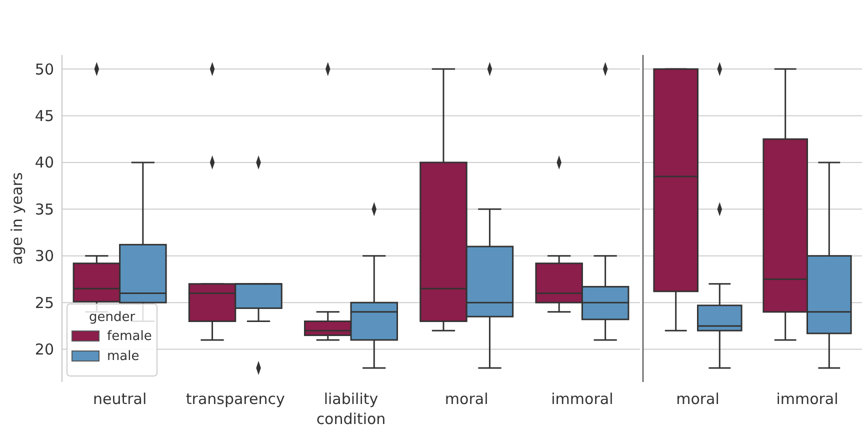 The width and height of the screenshot is (865, 432). I want to click on legend-label: female, so click(129, 336).